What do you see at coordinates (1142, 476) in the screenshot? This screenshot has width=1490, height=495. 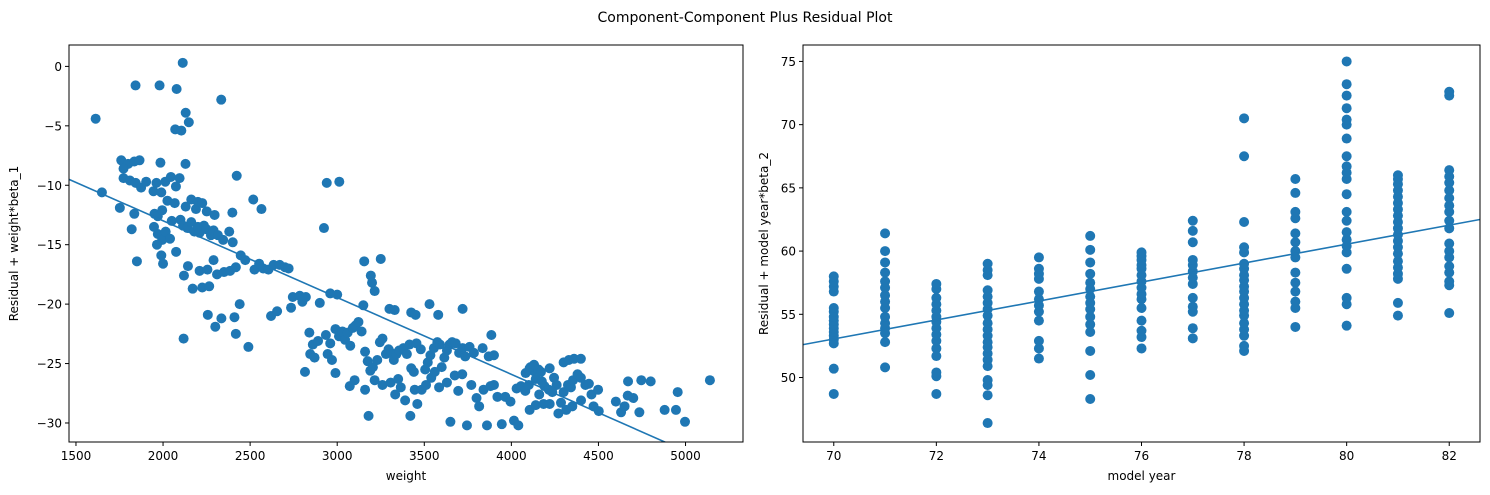 I see `model-year-x-axis-label: model year` at bounding box center [1142, 476].